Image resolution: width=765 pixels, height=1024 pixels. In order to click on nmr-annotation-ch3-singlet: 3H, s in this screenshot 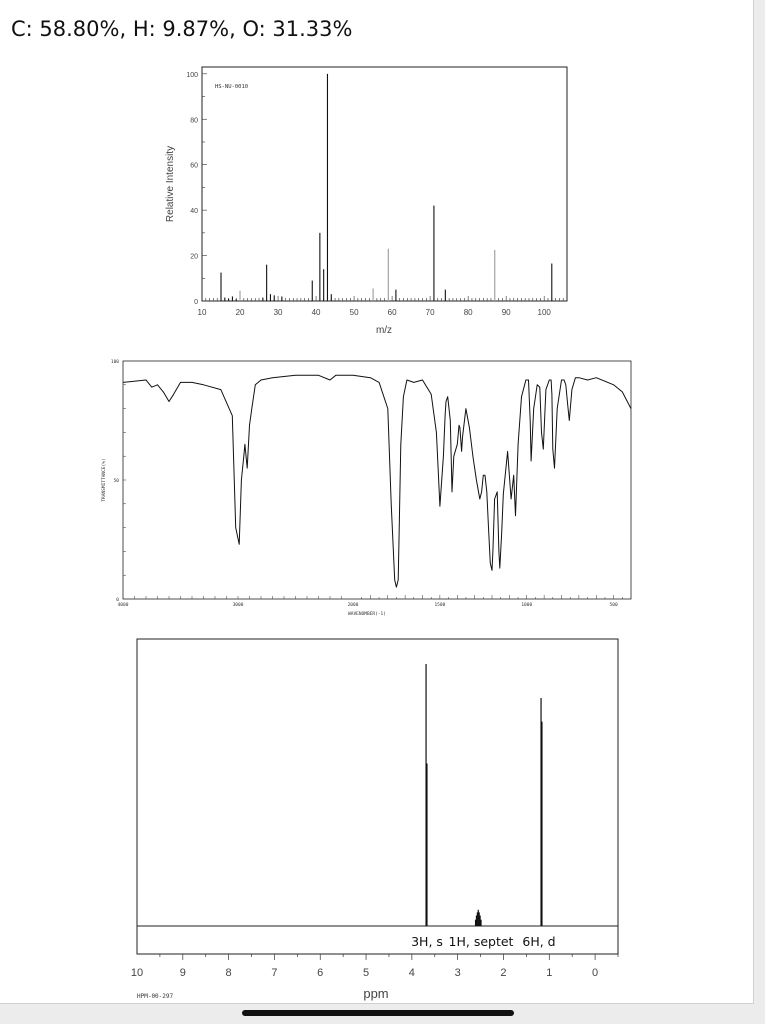, I will do `click(427, 941)`.